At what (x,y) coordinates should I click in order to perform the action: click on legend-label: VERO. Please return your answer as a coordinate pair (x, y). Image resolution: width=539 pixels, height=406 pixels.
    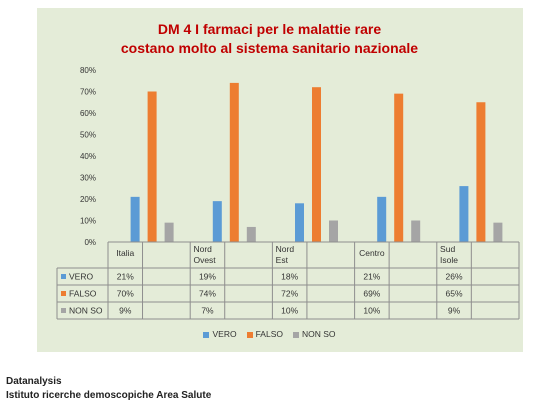
    Looking at the image, I should click on (224, 334).